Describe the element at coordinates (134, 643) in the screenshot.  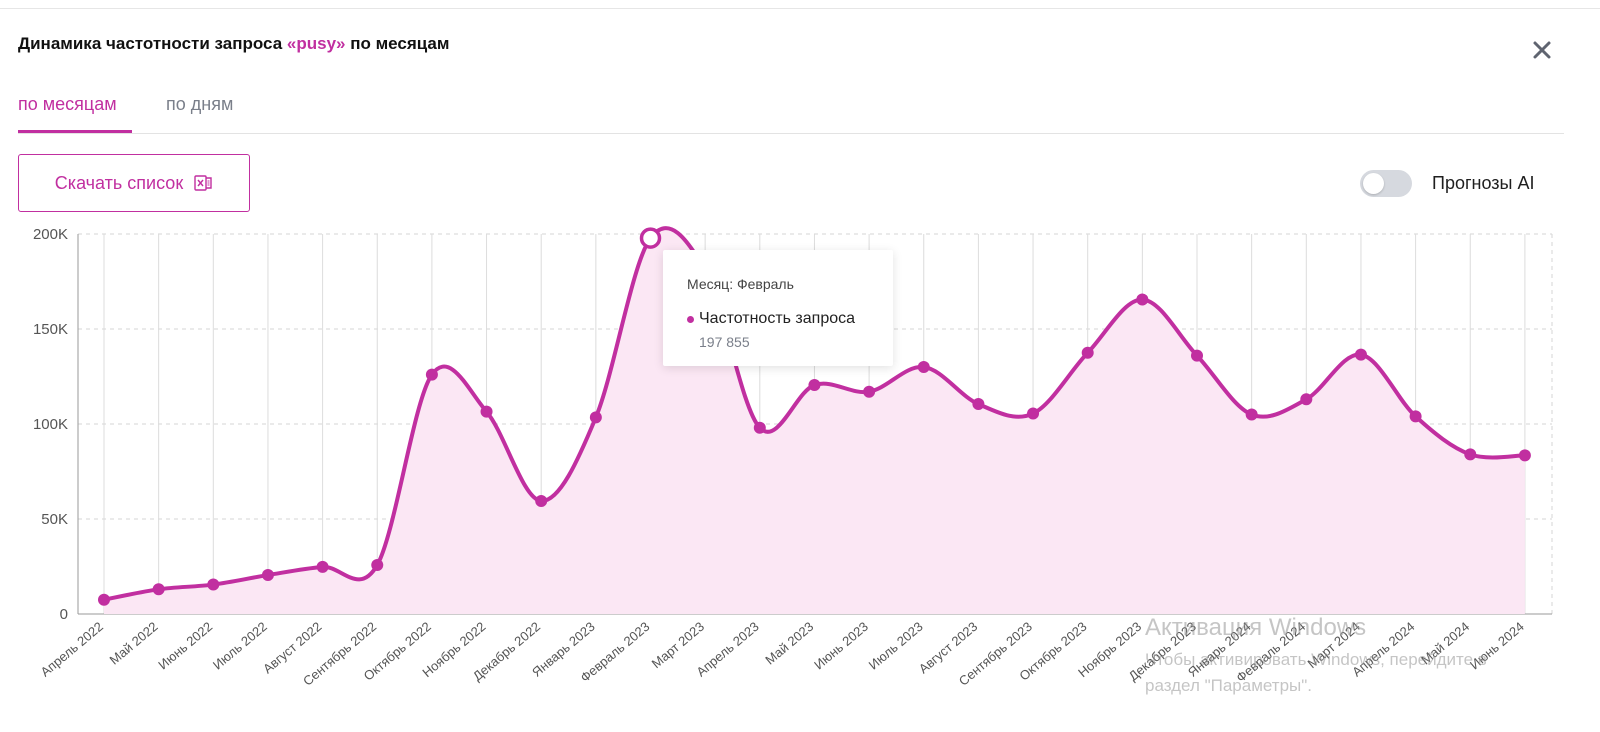
I see `x-tick-label: Май 2022` at that location.